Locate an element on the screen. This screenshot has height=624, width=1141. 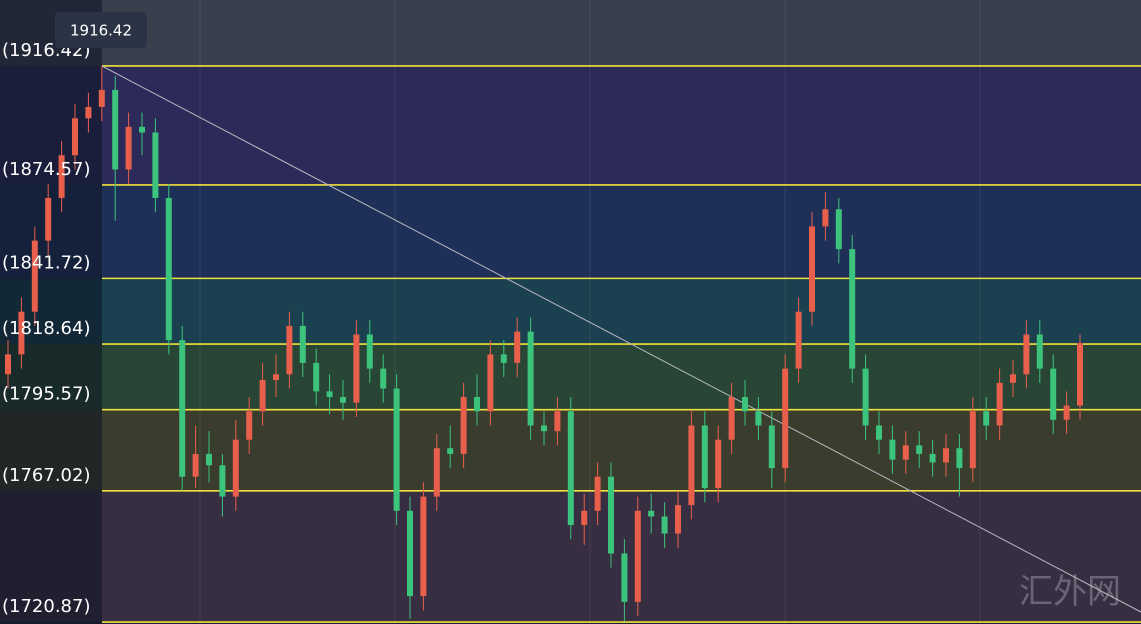
label-column is located at coordinates (51, 312).